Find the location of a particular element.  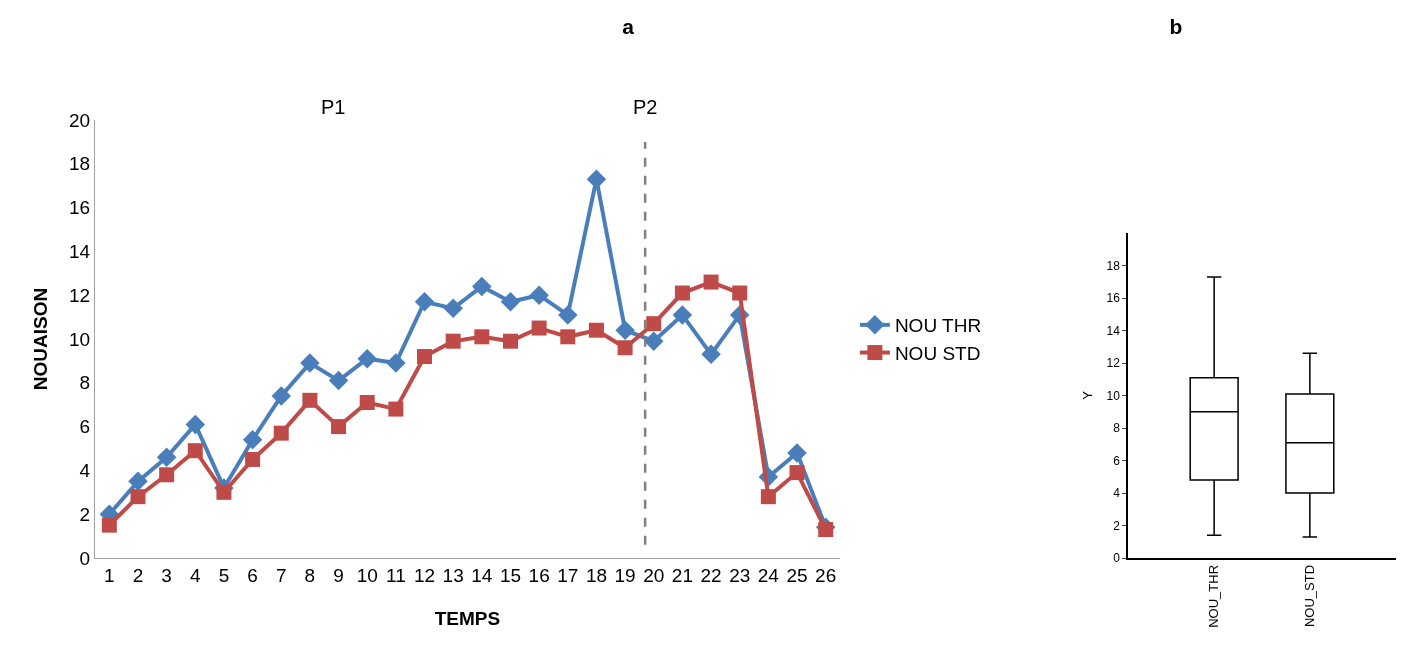

x-tick-label: 21 is located at coordinates (682, 575).